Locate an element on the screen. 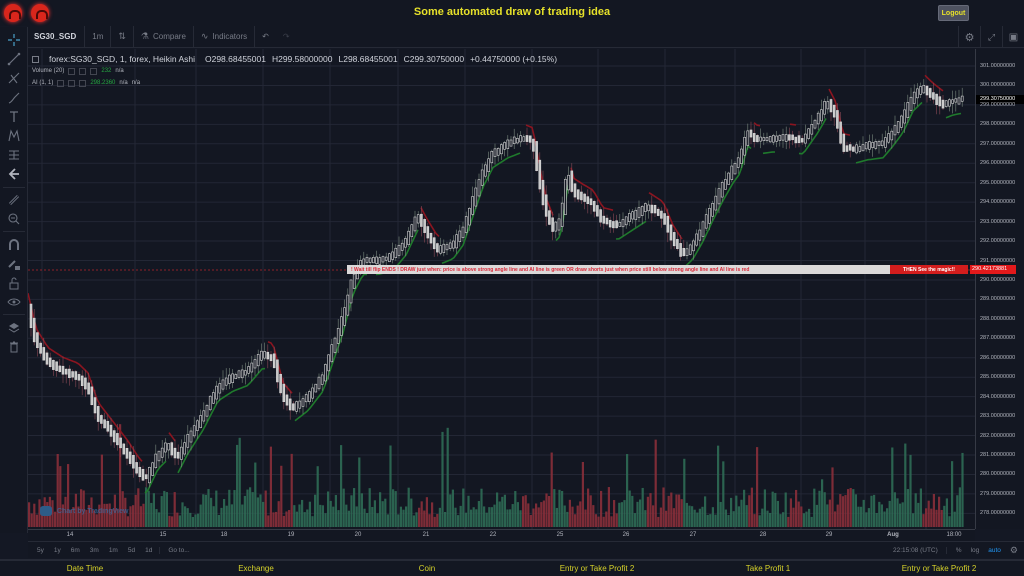  price-tick-label: 279.00000000 is located at coordinates (998, 493).